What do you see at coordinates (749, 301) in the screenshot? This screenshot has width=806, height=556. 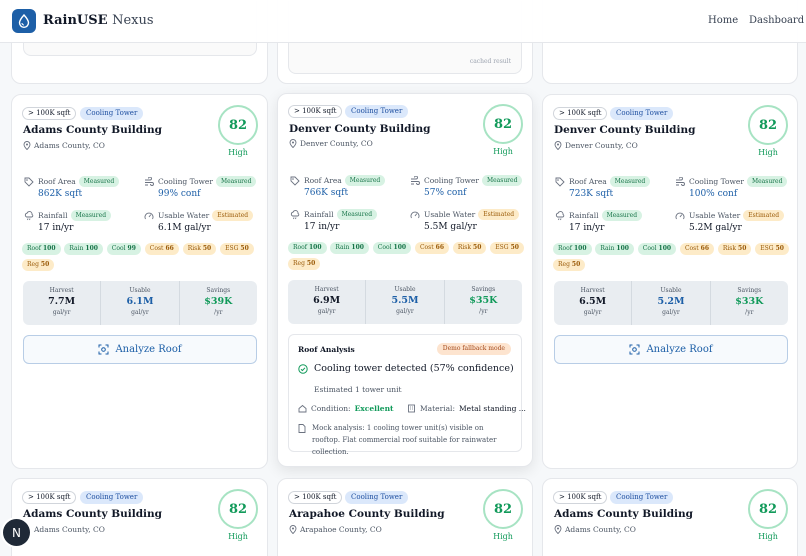 I see `stat-value: $33K` at bounding box center [749, 301].